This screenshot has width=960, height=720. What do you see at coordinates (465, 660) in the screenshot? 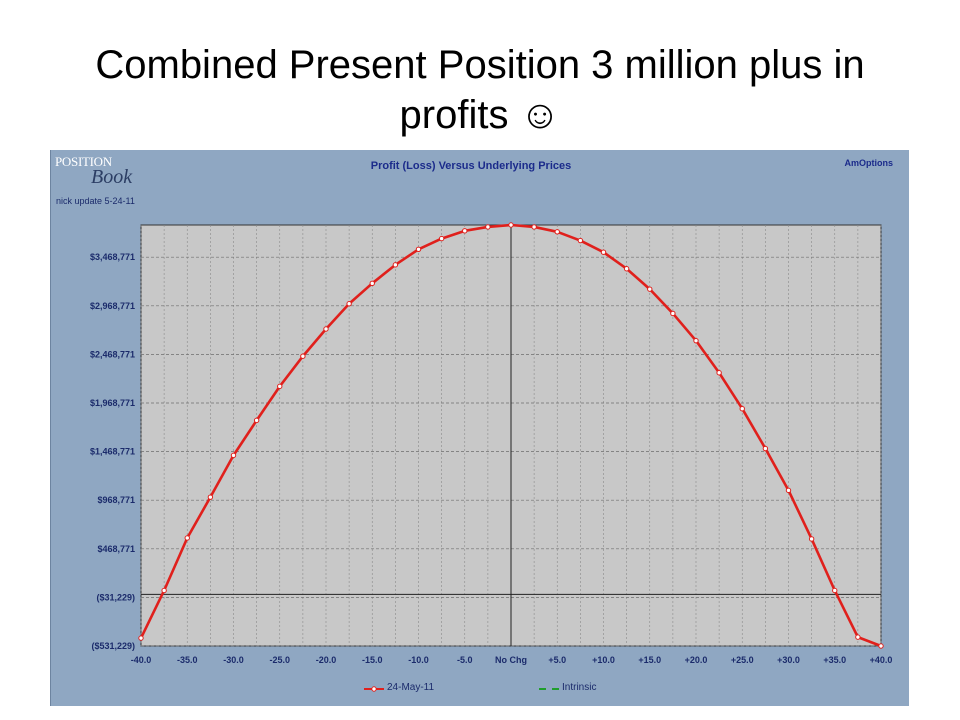
I see `x-tick-label: -5.0` at bounding box center [465, 660].